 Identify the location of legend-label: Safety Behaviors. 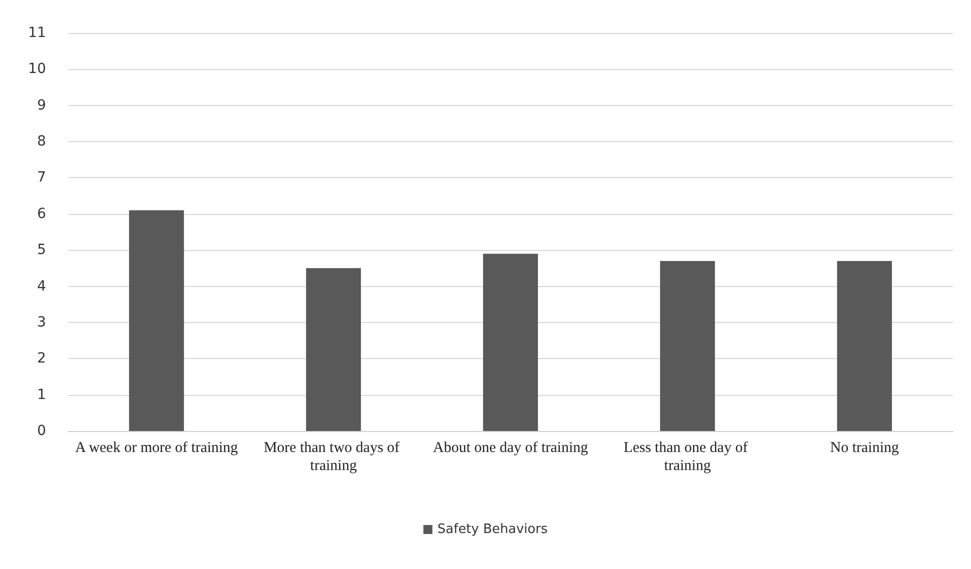
(492, 529).